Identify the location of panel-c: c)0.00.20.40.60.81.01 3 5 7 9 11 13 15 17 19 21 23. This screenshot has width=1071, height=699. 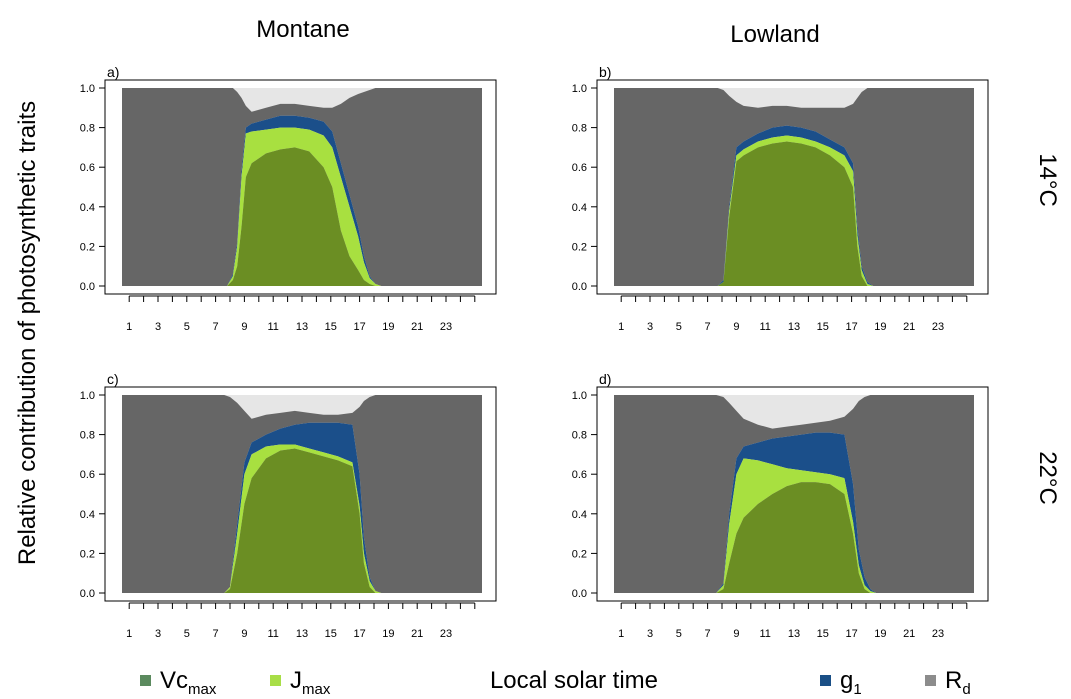
(288, 505).